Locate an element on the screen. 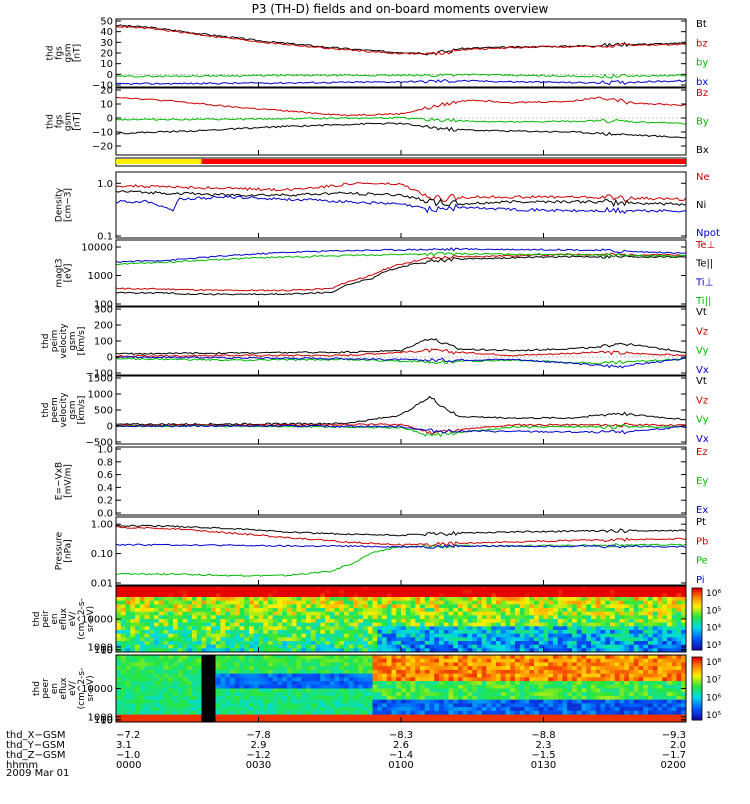  legend-Pi: Pi is located at coordinates (700, 580).